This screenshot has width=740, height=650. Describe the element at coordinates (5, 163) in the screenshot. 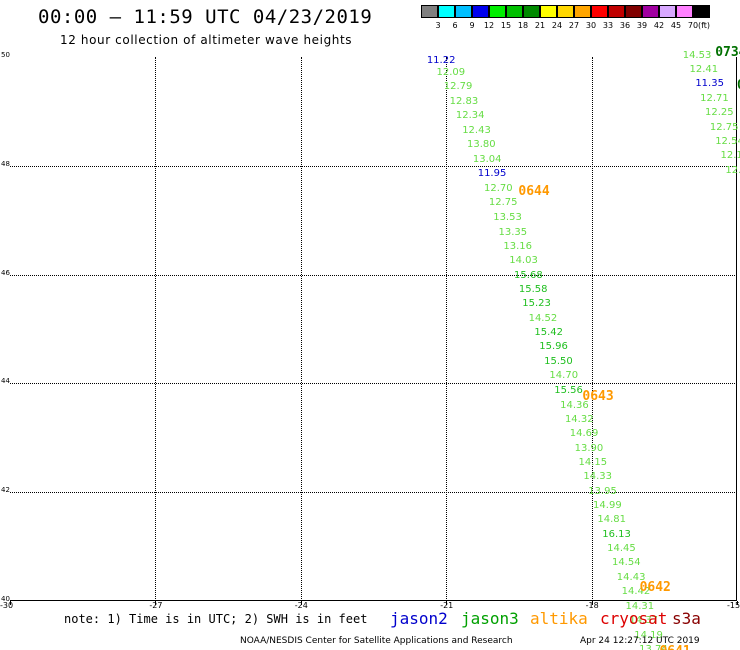

I see `latitude-label: 48` at that location.